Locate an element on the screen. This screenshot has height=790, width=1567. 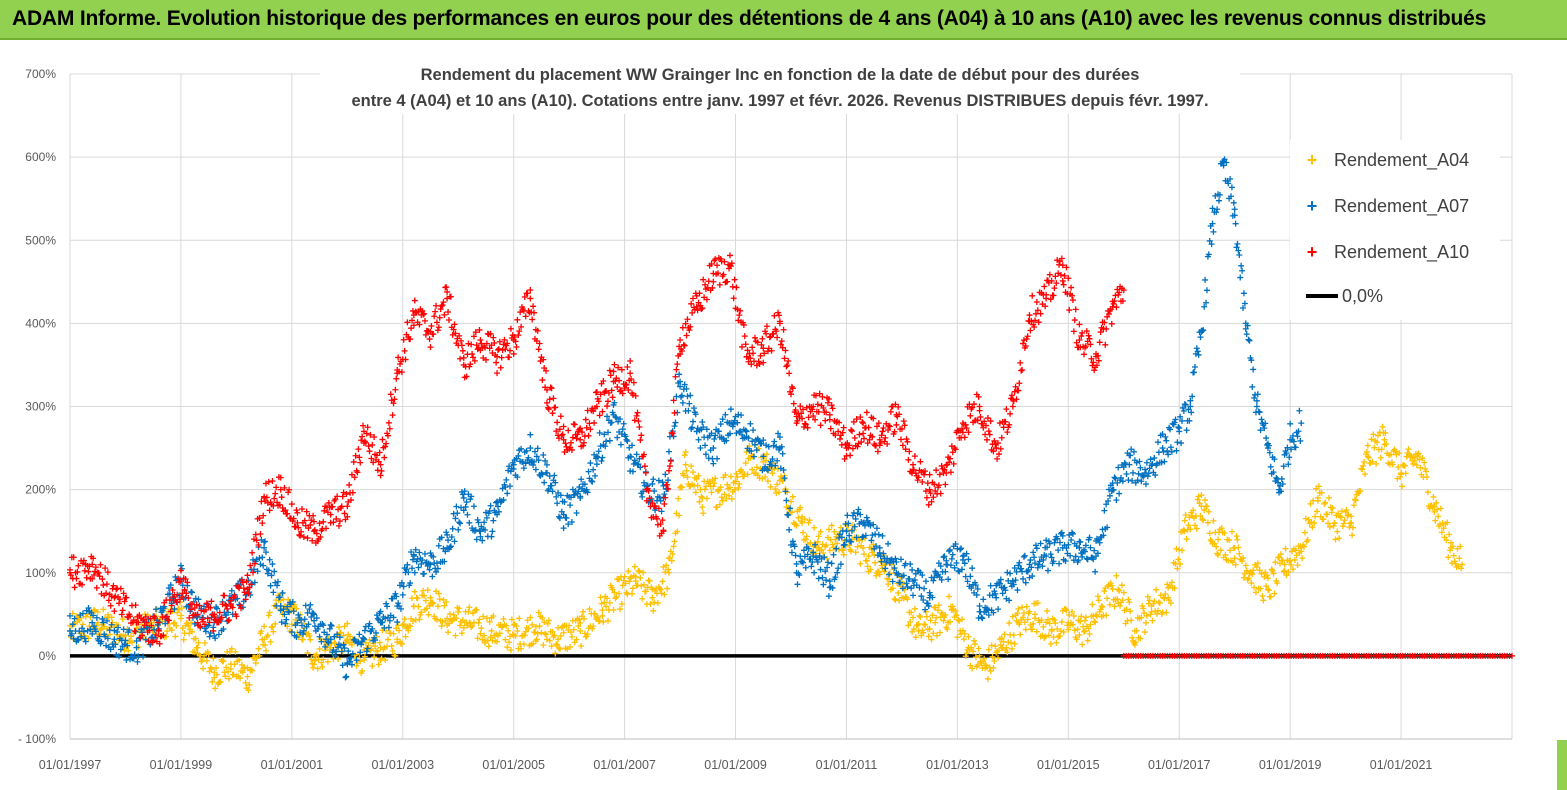
legend-label-a07: Rendement_A07 is located at coordinates (1402, 205).